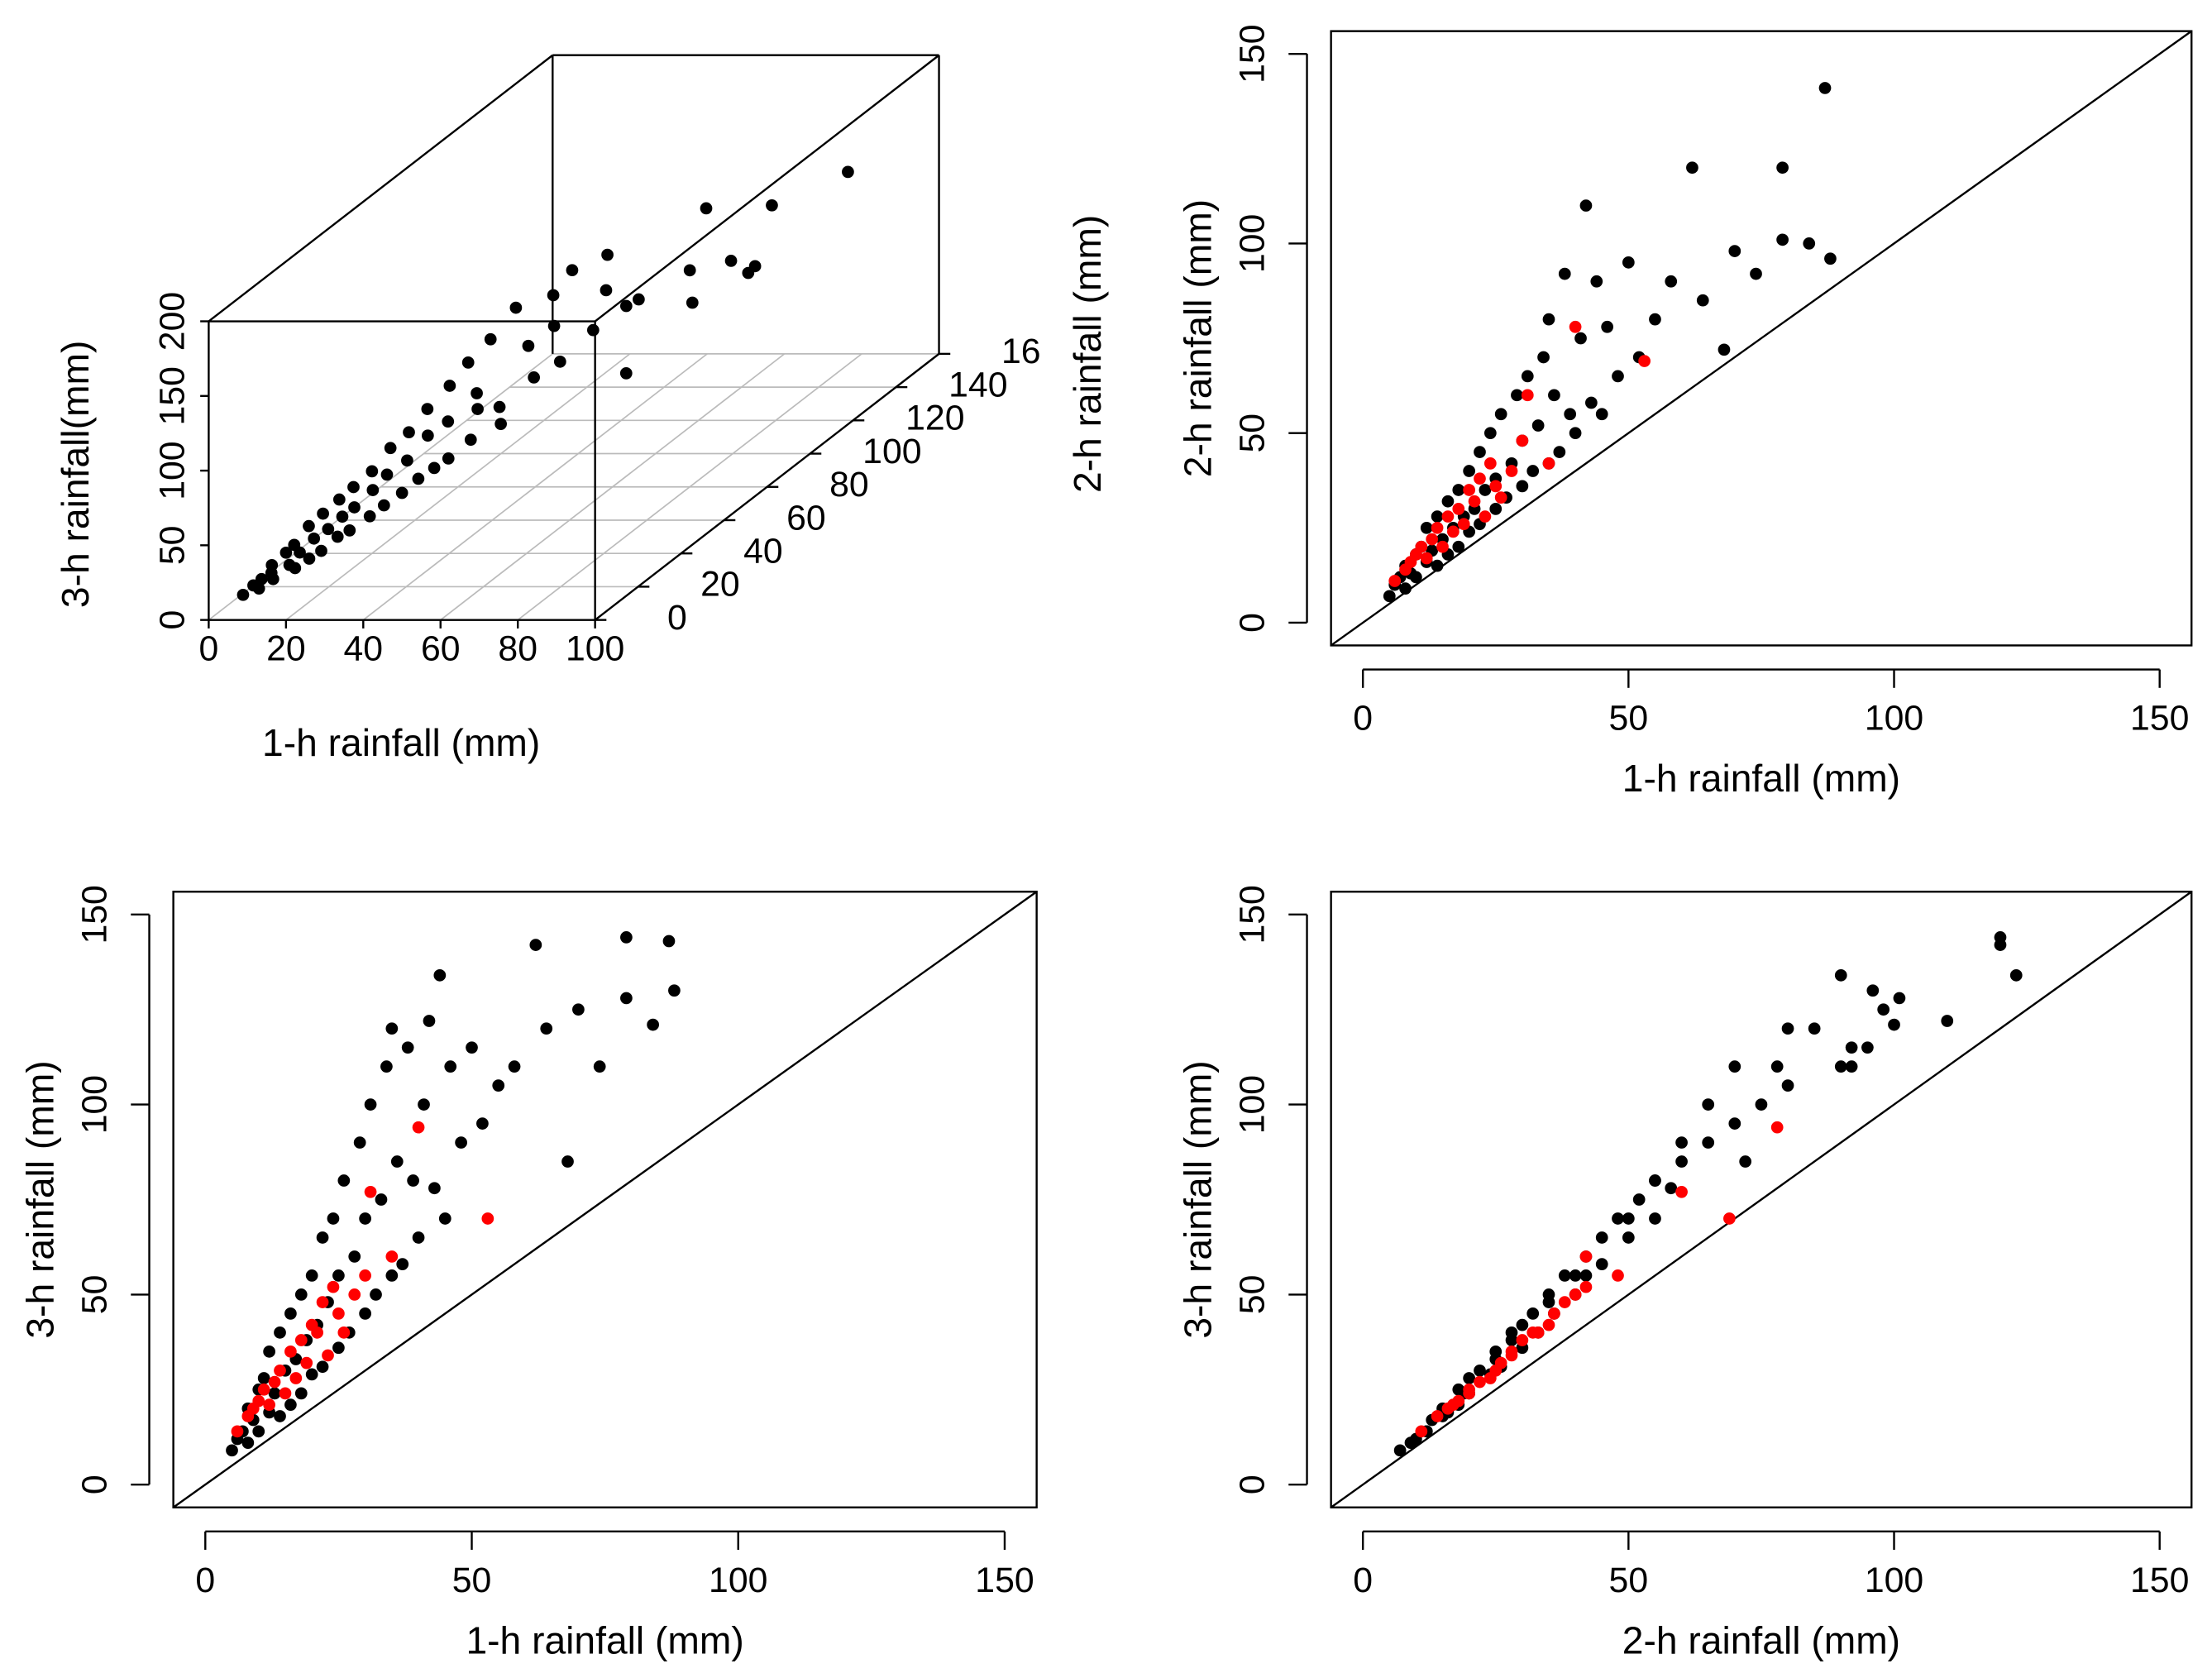  Describe the element at coordinates (613, 487) in the screenshot. I see `grid-line` at that location.